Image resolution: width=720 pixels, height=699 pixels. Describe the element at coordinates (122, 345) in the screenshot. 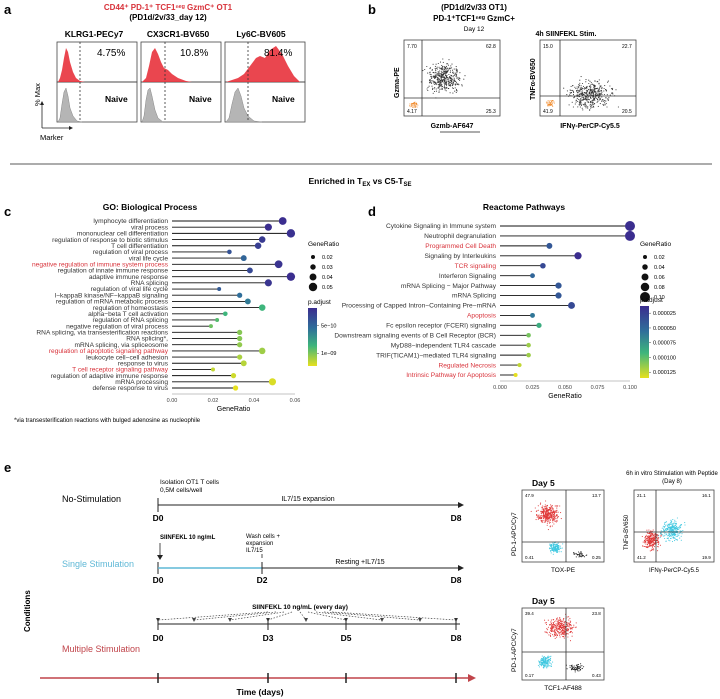

I see `category-label: mRNA splicing, via spliceosome` at that location.